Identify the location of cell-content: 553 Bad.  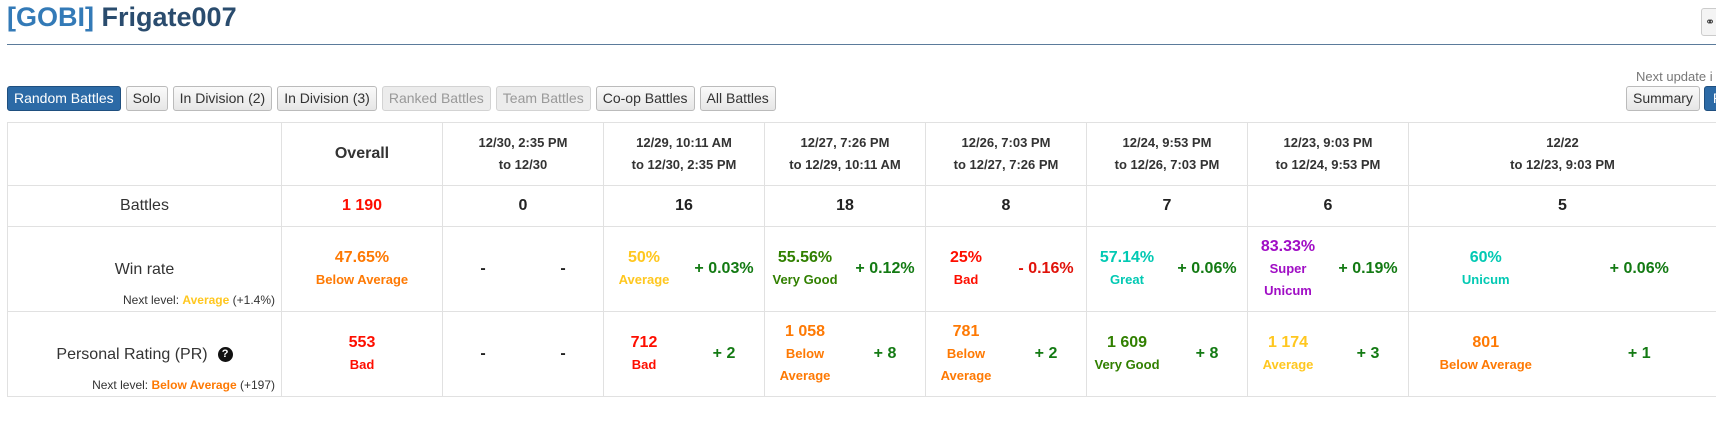
(362, 354).